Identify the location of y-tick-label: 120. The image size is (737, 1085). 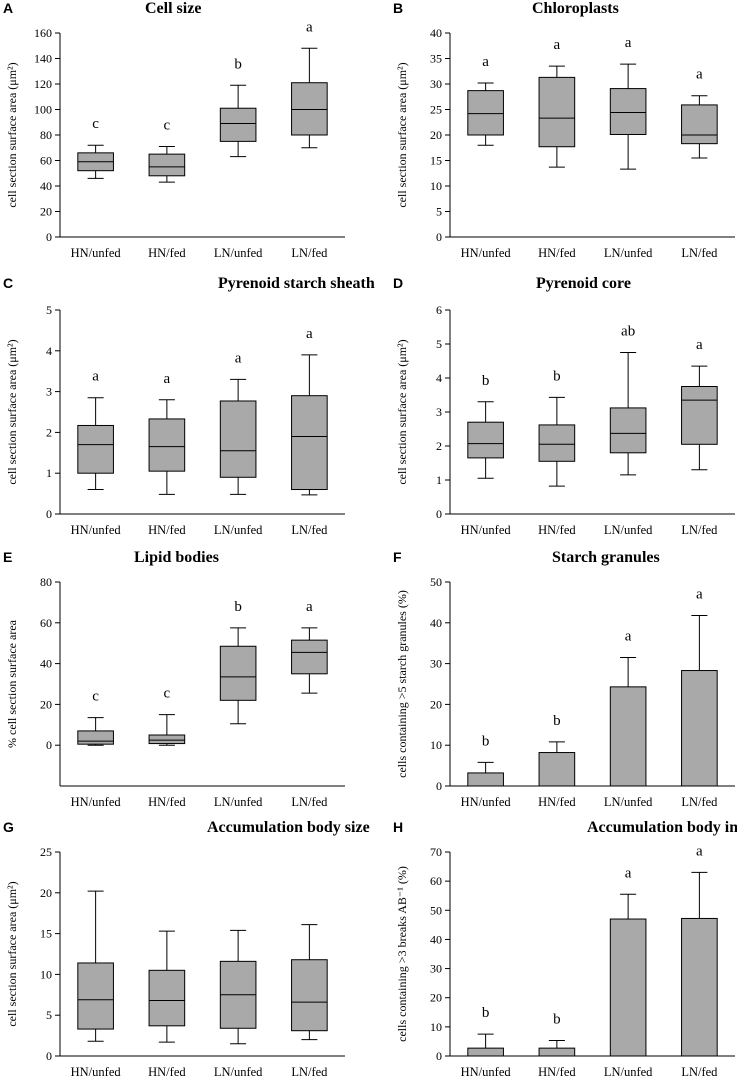
(43, 84).